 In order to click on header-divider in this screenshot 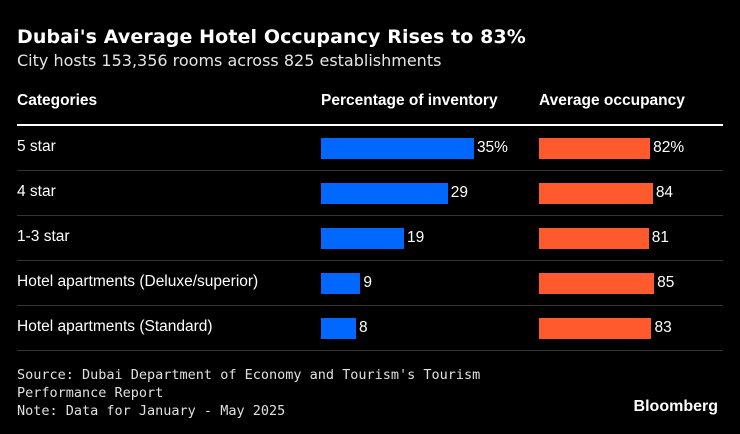, I will do `click(370, 125)`.